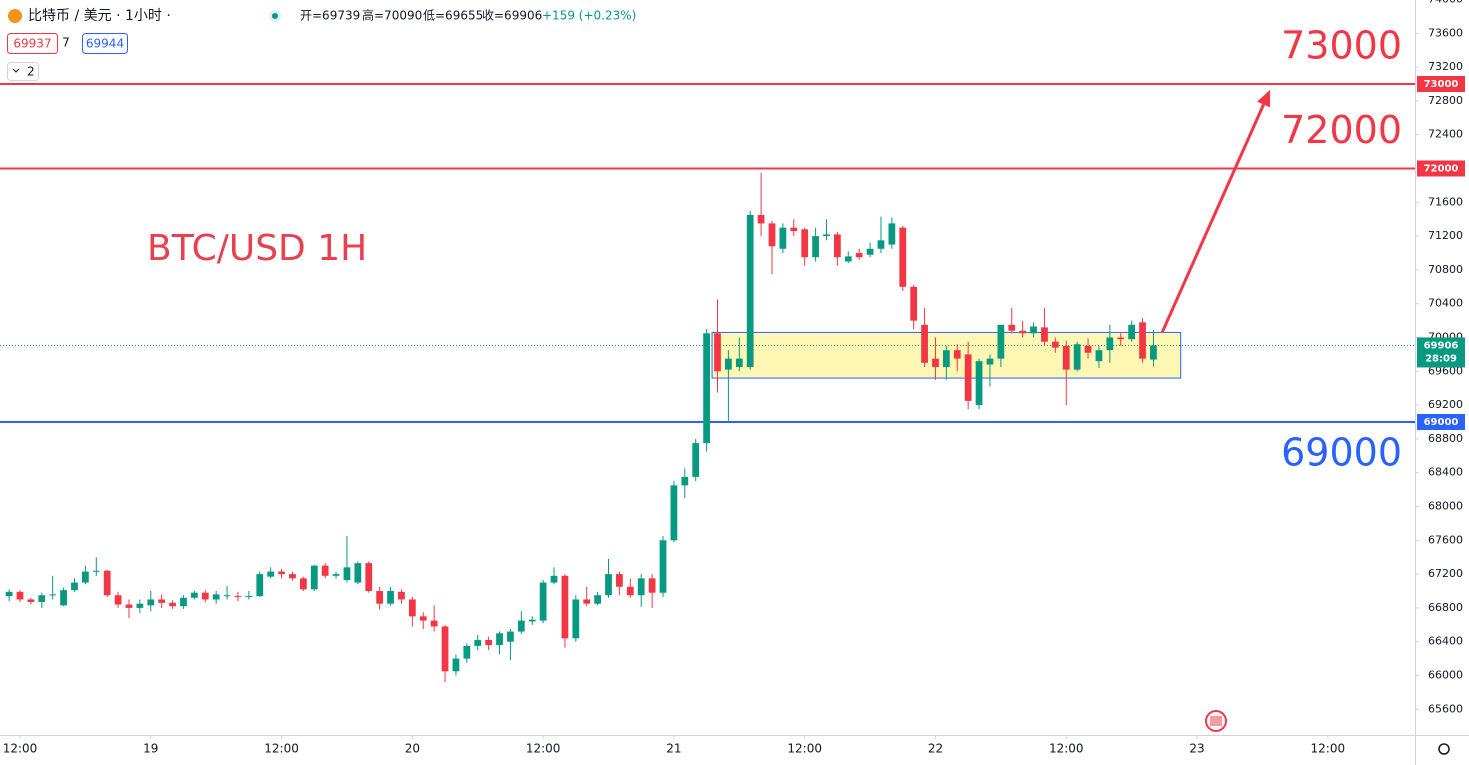 Image resolution: width=1469 pixels, height=765 pixels. Describe the element at coordinates (1216, 721) in the screenshot. I see `flag-fill` at that location.